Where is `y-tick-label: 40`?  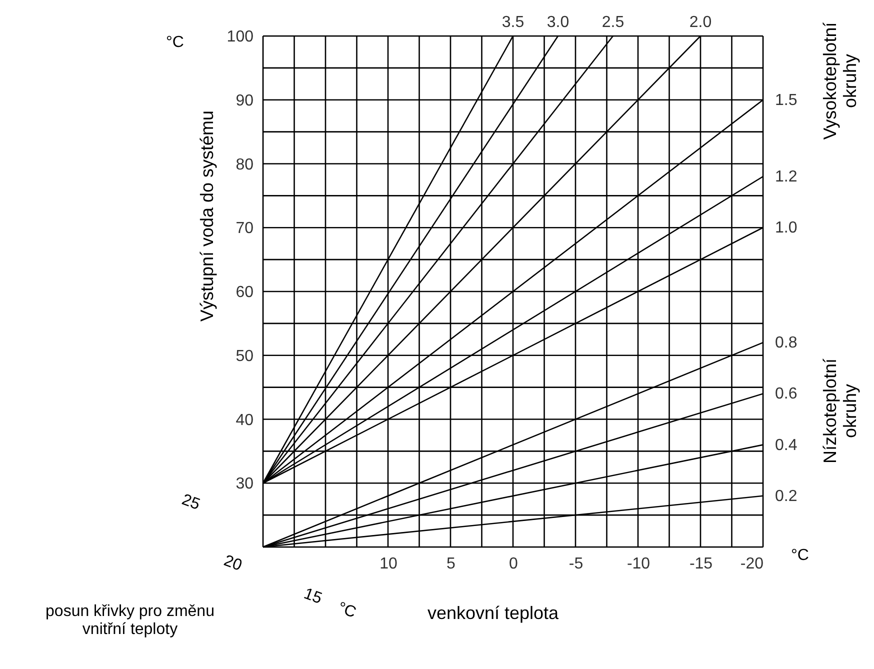 y-tick-label: 40 is located at coordinates (245, 420).